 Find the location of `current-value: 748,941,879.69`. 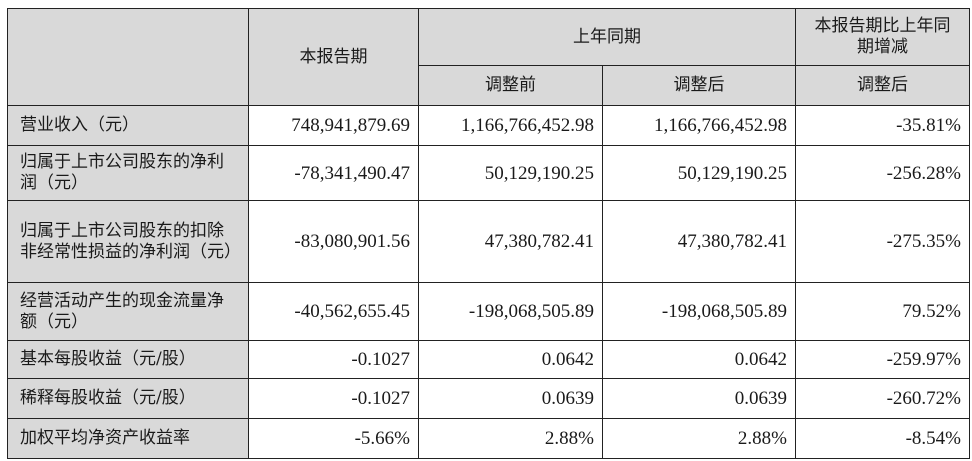

current-value: 748,941,879.69 is located at coordinates (333, 125).